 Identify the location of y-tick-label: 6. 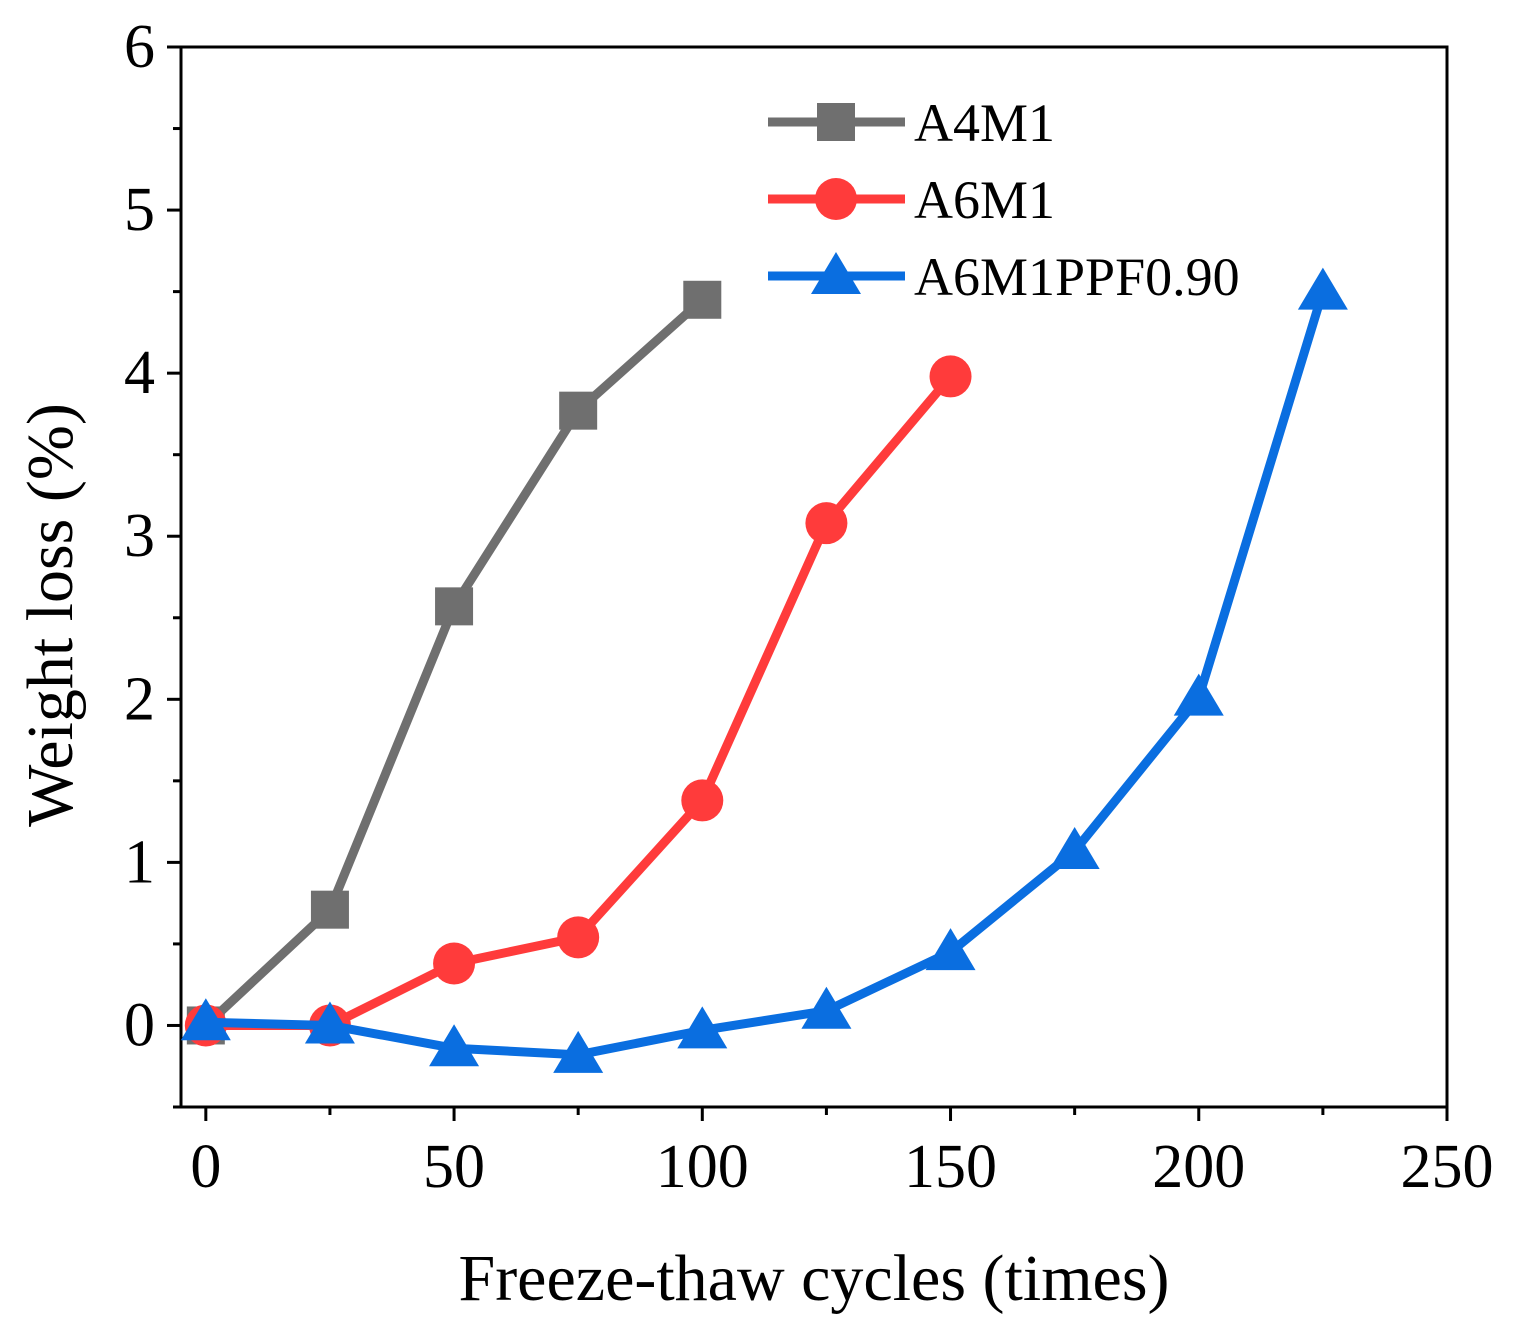
(139, 47).